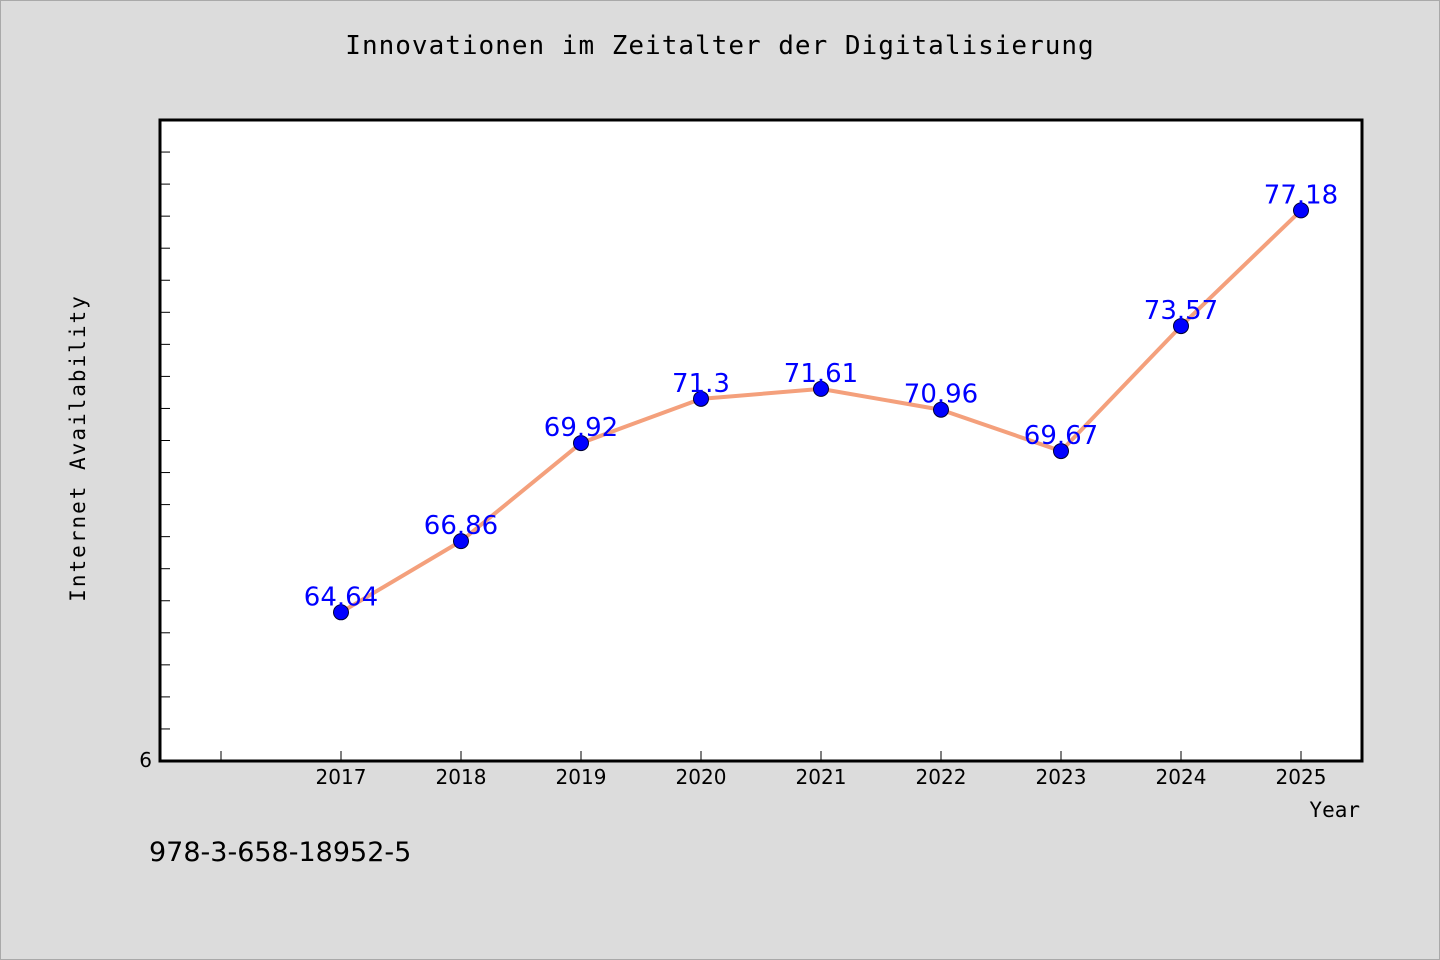 This screenshot has width=1440, height=960. What do you see at coordinates (280, 852) in the screenshot?
I see `isbn-text: 978-3-658-18952-5` at bounding box center [280, 852].